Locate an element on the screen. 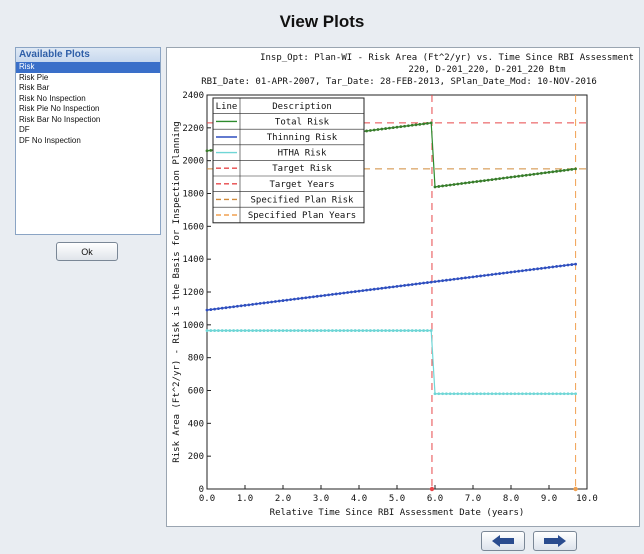  back-button is located at coordinates (503, 541).